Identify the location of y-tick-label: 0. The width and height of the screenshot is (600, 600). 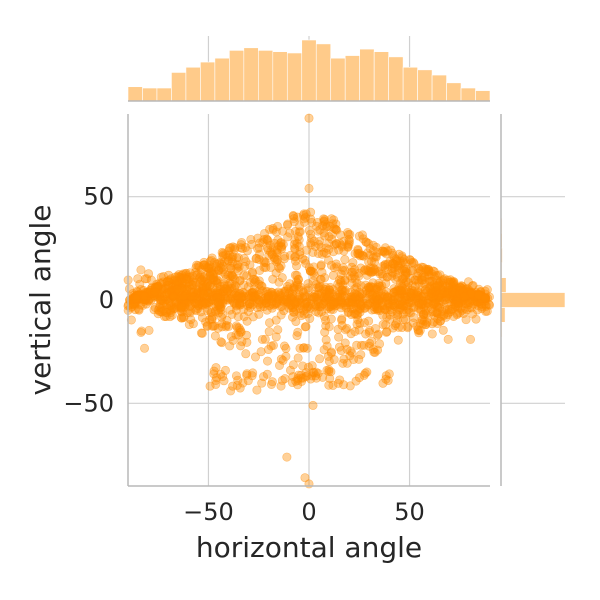
(106, 300).